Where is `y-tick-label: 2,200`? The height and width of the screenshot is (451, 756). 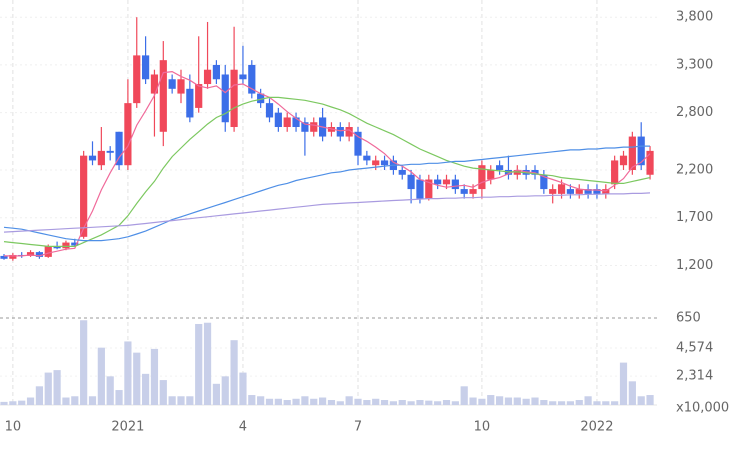 y-tick-label: 2,200 is located at coordinates (694, 169).